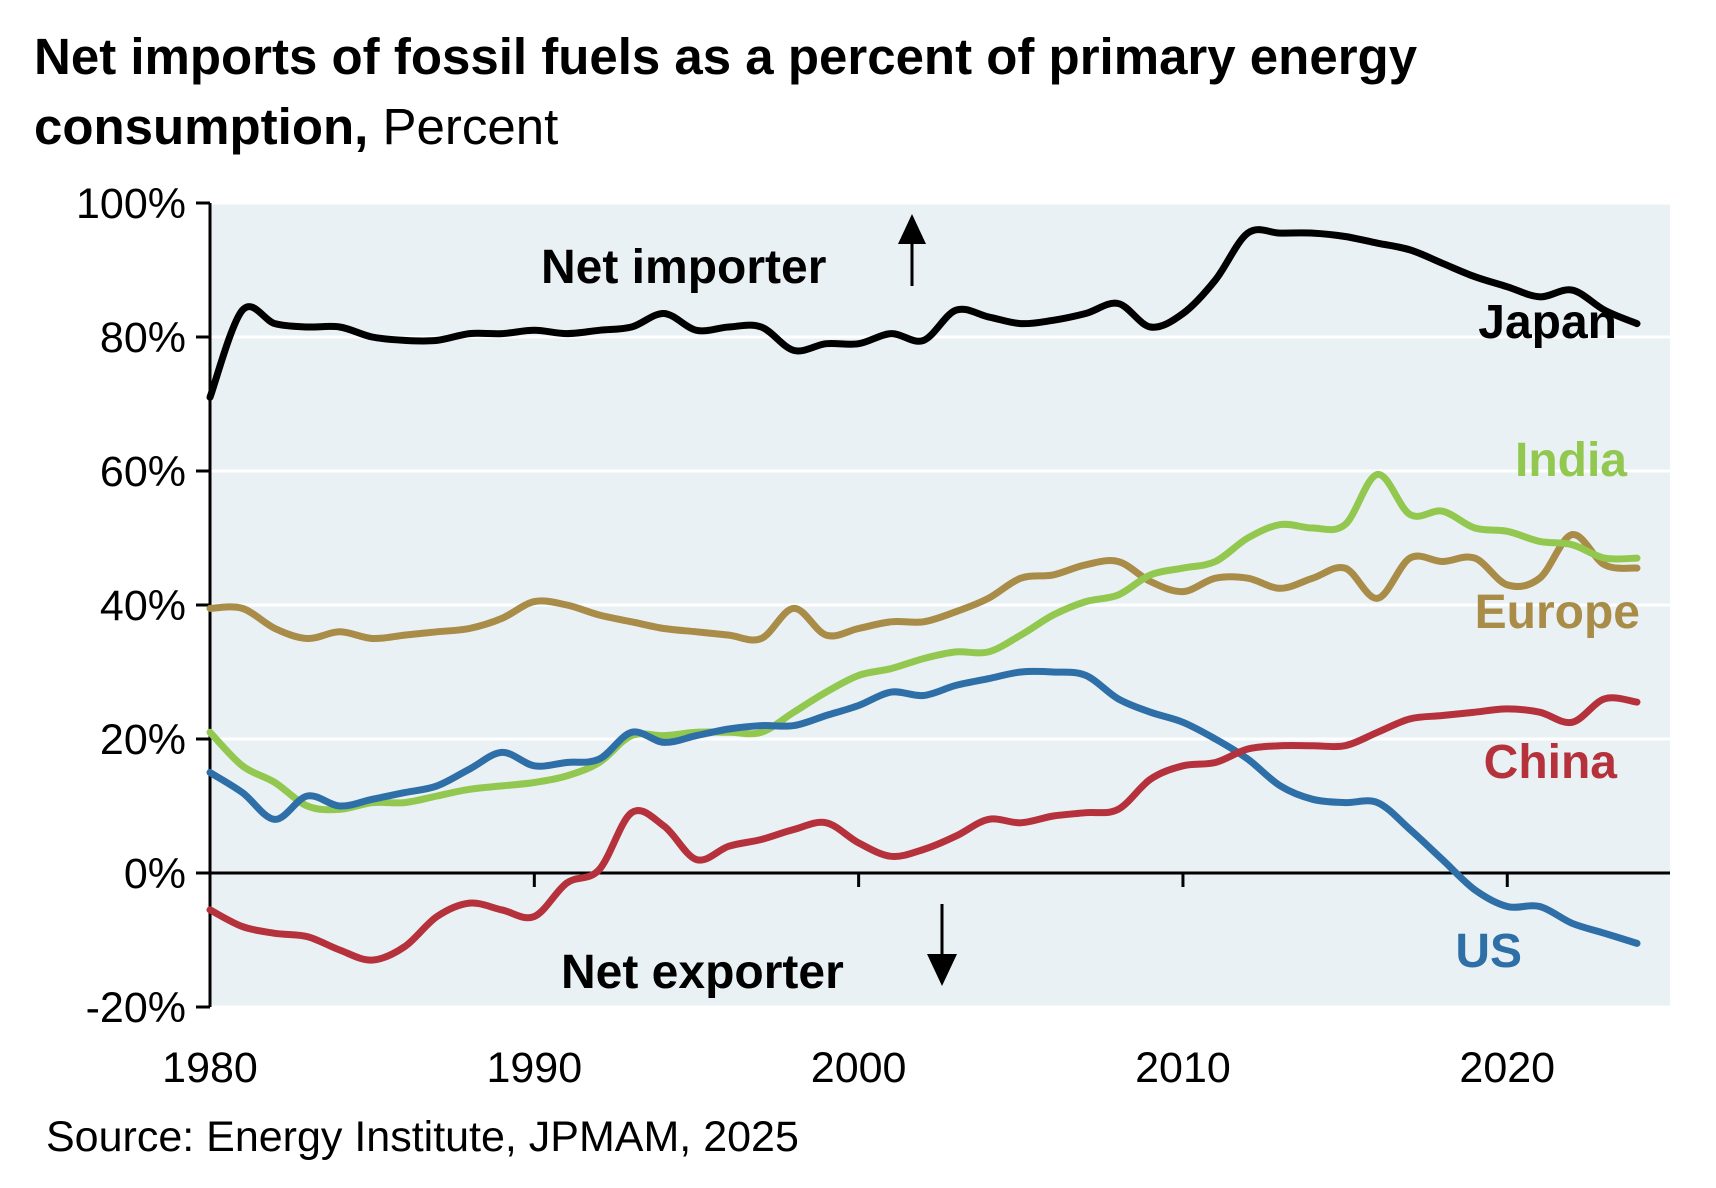 The image size is (1716, 1188). I want to click on series-label-japan: Japan, so click(1547, 322).